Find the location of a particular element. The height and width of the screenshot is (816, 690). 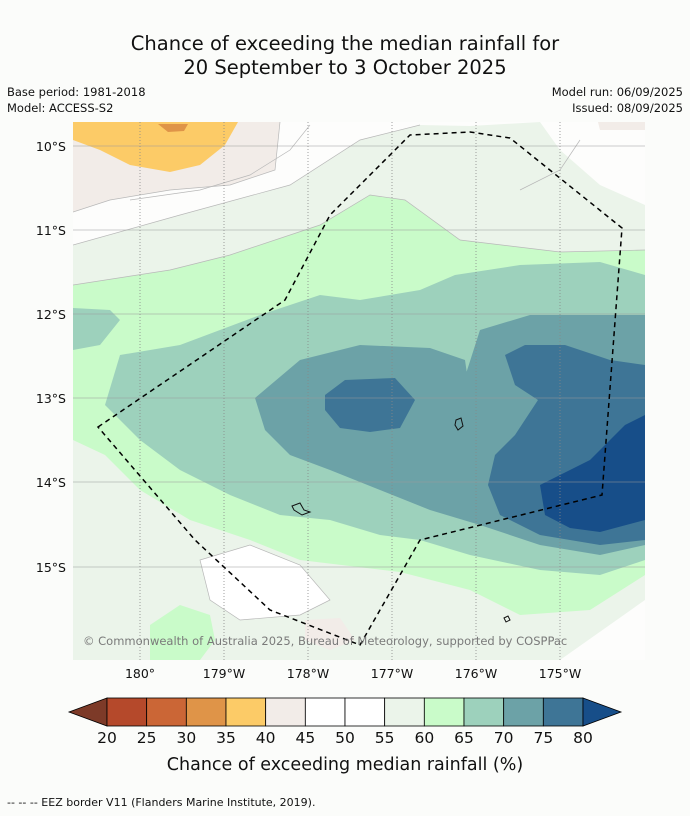

colorbar-tick-label: 25 is located at coordinates (147, 738).